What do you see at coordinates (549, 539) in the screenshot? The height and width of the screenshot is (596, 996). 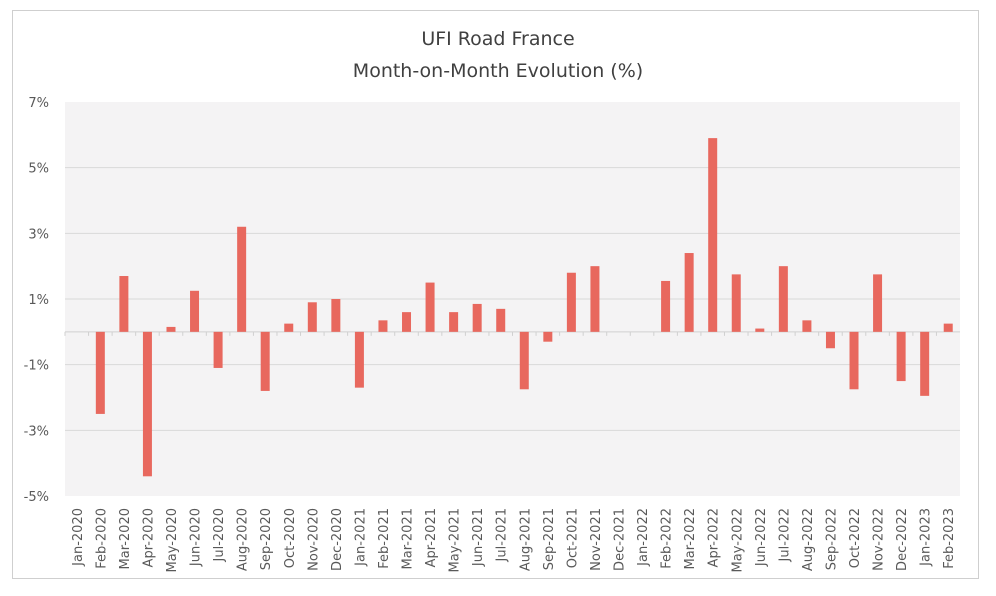 I see `x-tick-label: Sep-2021` at bounding box center [549, 539].